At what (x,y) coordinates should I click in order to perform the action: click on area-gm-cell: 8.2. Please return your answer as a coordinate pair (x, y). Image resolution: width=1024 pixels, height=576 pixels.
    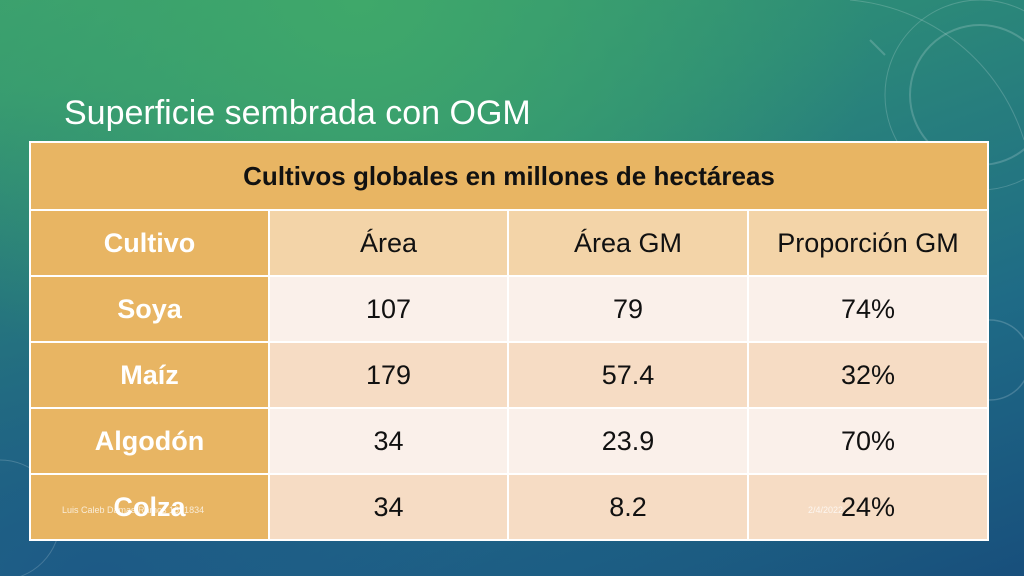
    Looking at the image, I should click on (628, 507).